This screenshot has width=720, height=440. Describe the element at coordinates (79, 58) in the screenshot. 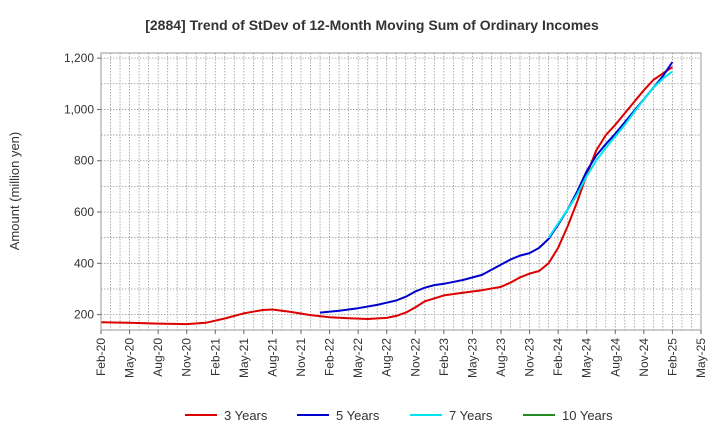

I see `y-tick-label: 1,200` at that location.